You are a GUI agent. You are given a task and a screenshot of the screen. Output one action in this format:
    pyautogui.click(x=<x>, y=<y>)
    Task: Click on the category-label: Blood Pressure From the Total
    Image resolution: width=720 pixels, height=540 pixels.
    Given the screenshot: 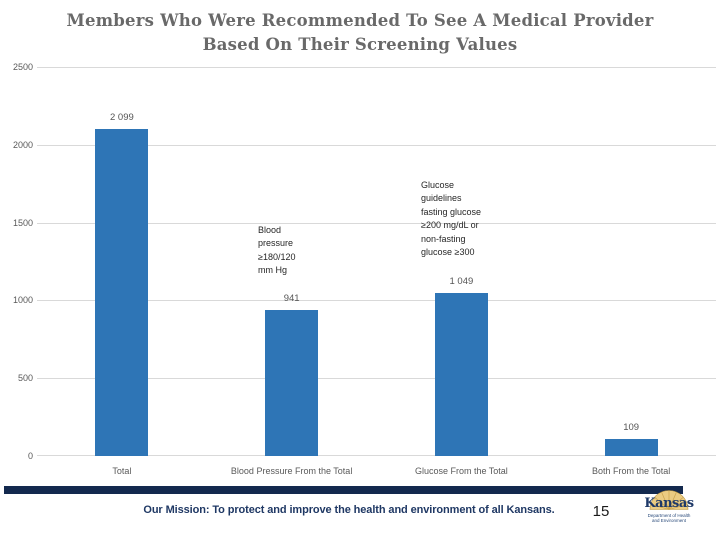 What is the action you would take?
    pyautogui.click(x=291, y=471)
    